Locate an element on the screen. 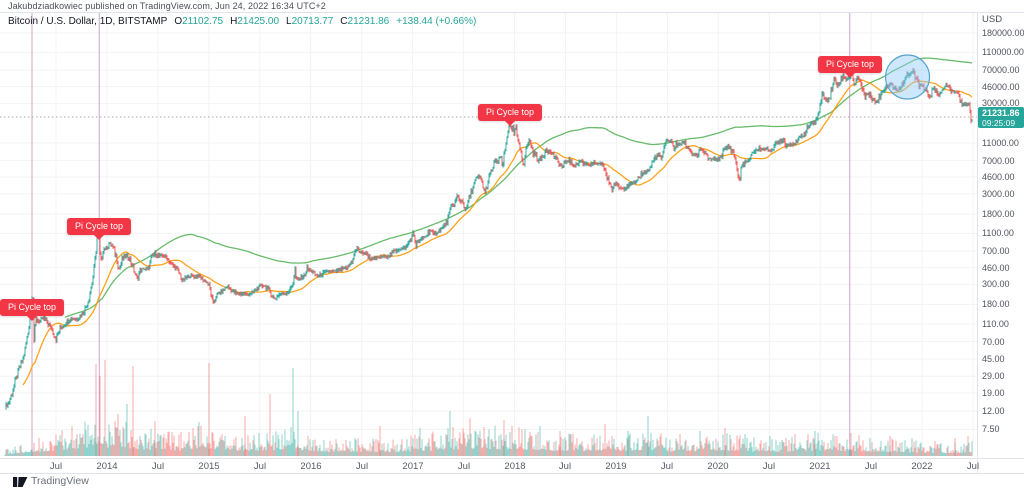 Image resolution: width=1024 pixels, height=491 pixels. highlight-circle is located at coordinates (907, 77).